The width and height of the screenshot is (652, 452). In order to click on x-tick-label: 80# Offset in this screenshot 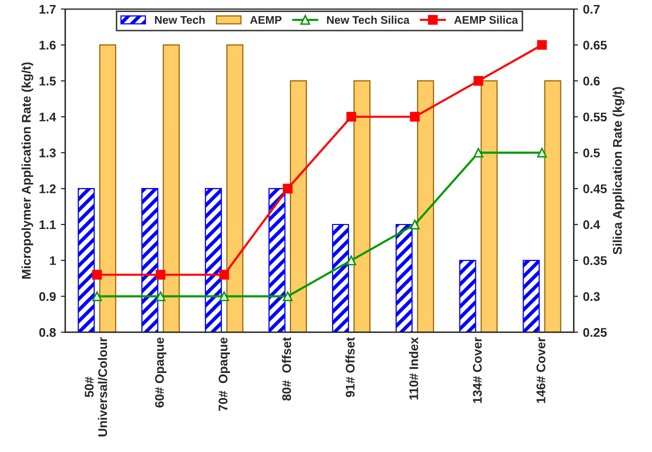, I will do `click(287, 369)`.